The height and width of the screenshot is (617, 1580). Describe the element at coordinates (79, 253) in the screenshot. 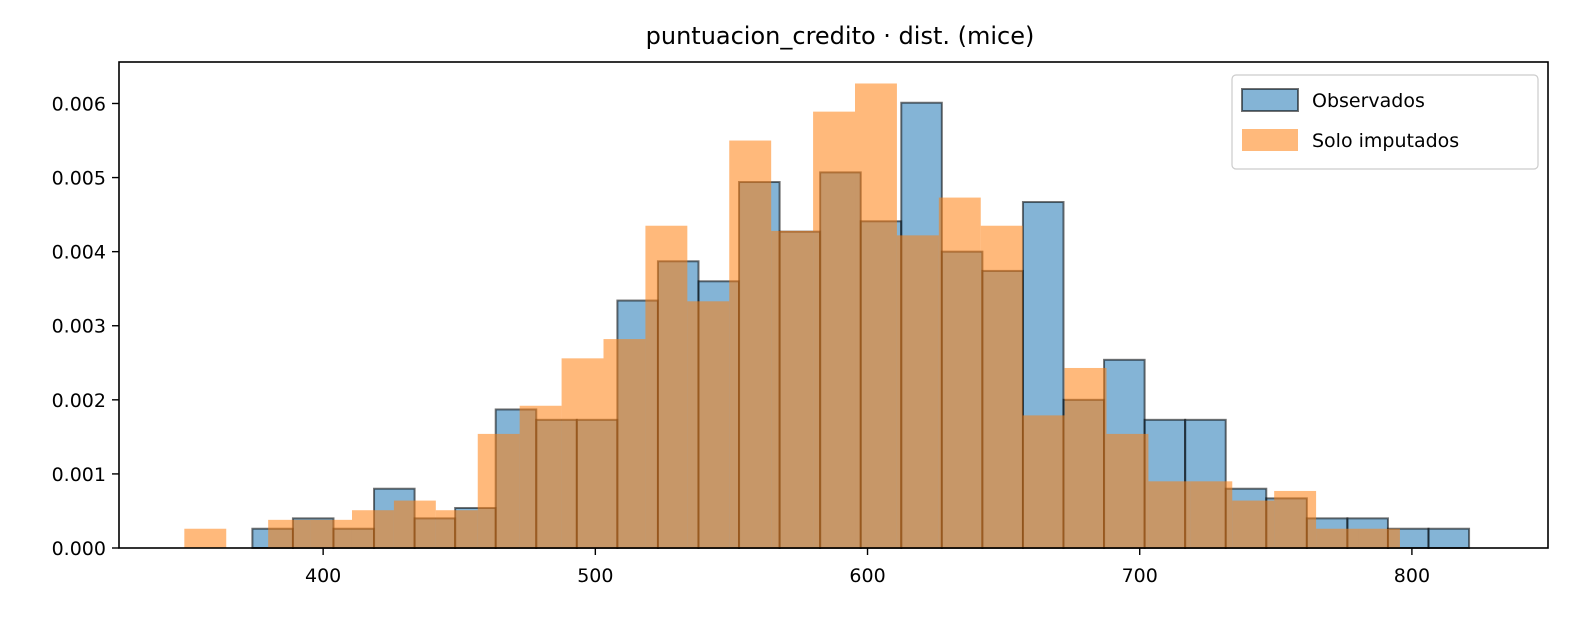

I see `y-tick-label: 0.004` at that location.